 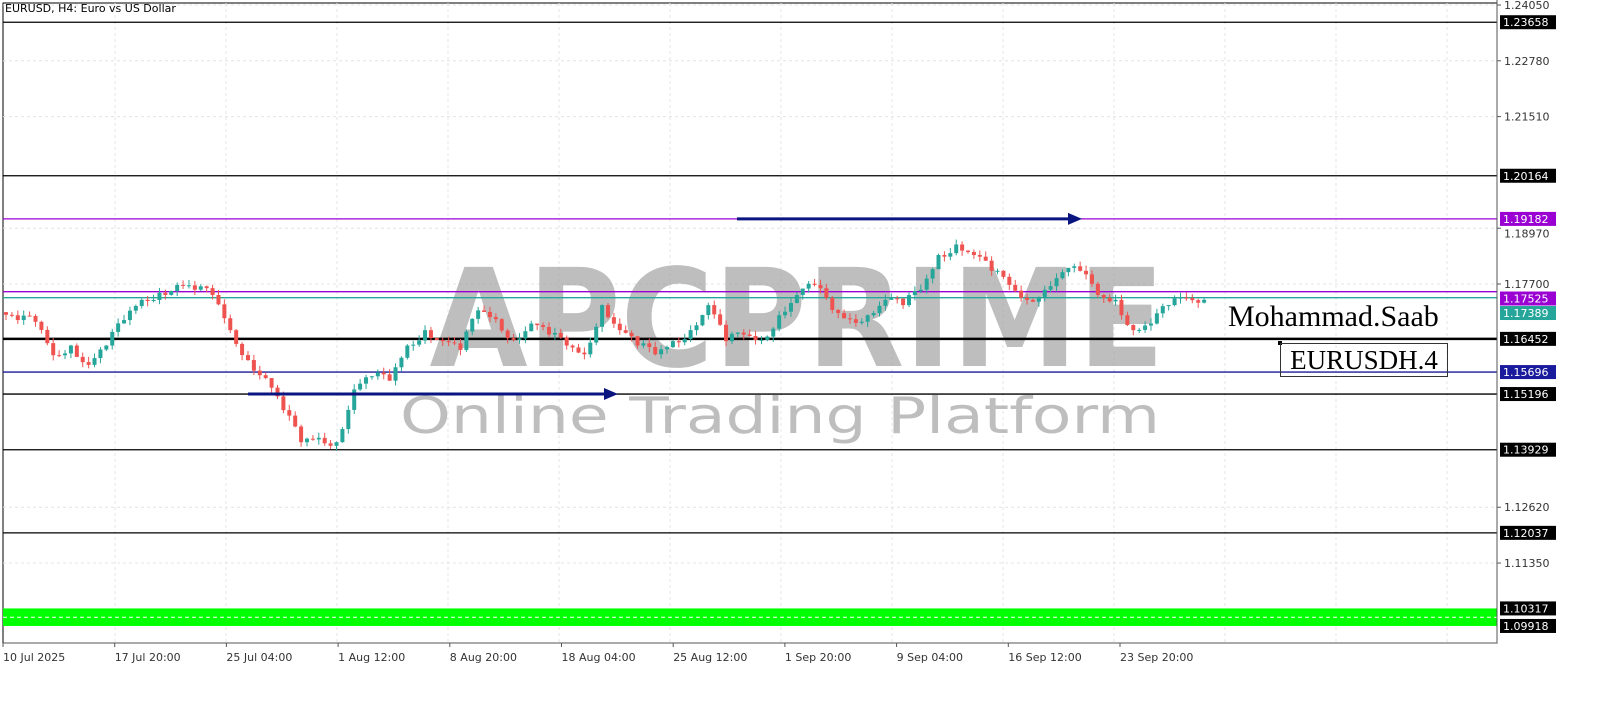 I want to click on price-tag-label: 1.23658, so click(x=1526, y=22).